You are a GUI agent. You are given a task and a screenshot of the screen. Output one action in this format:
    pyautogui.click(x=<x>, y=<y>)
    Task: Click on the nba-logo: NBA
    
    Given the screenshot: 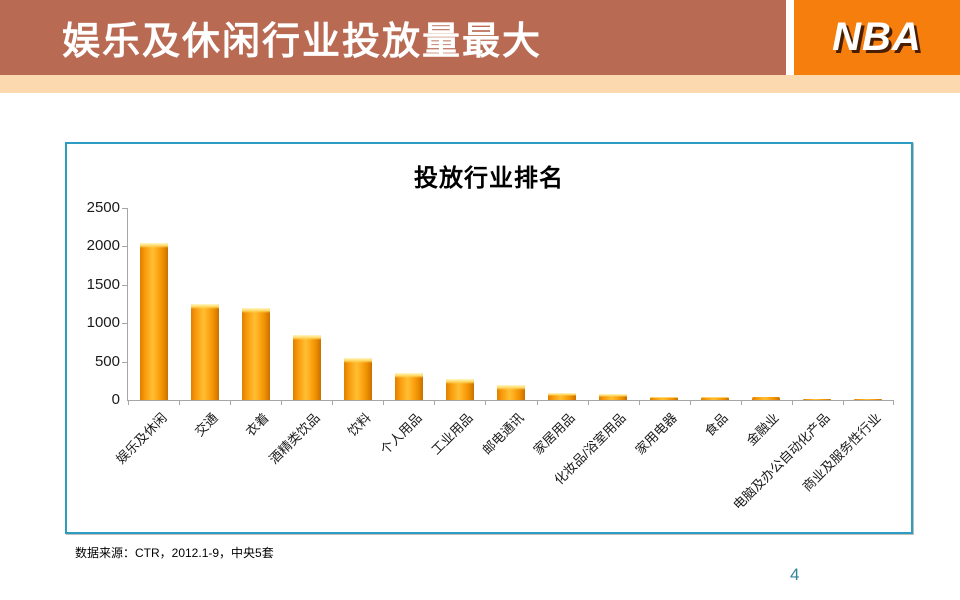 What is the action you would take?
    pyautogui.click(x=877, y=37)
    